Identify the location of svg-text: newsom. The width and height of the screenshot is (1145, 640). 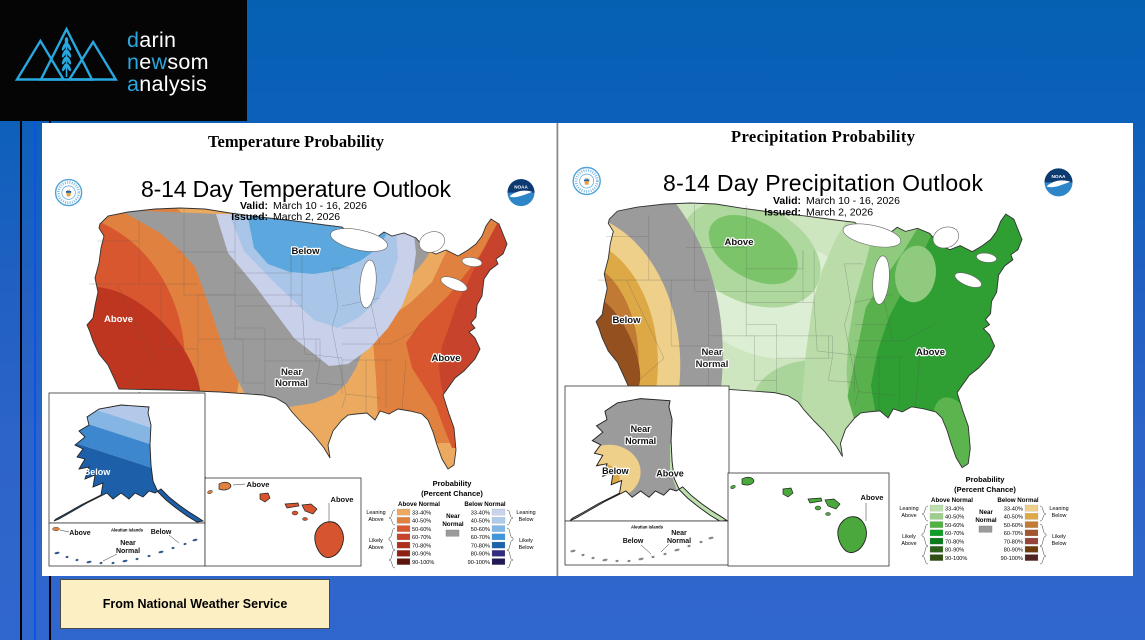
(168, 62).